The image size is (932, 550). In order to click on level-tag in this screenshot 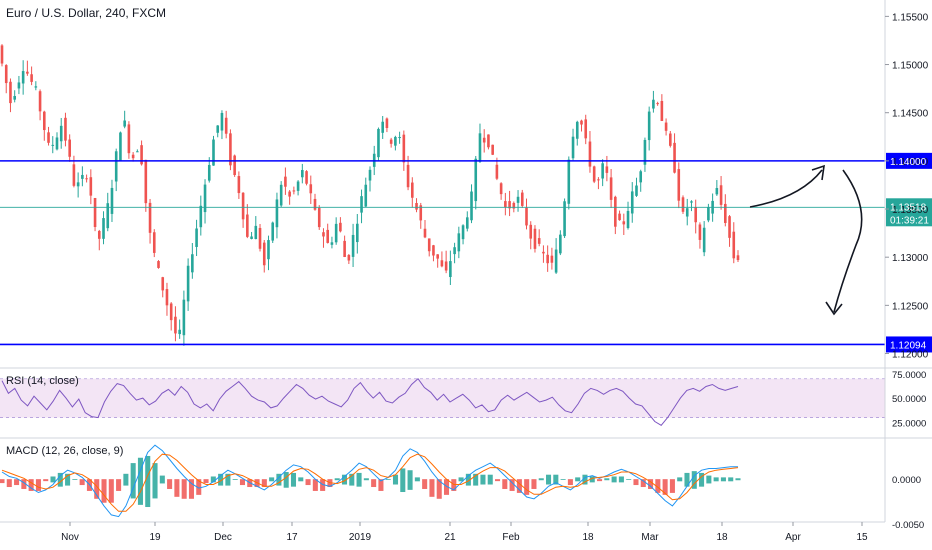, I will do `click(909, 344)`.